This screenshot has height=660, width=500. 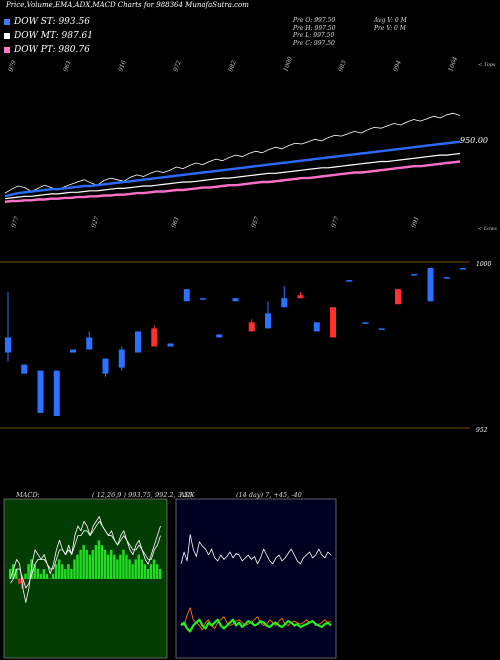 I want to click on bottom-tick-label: 991, so click(x=415, y=222).